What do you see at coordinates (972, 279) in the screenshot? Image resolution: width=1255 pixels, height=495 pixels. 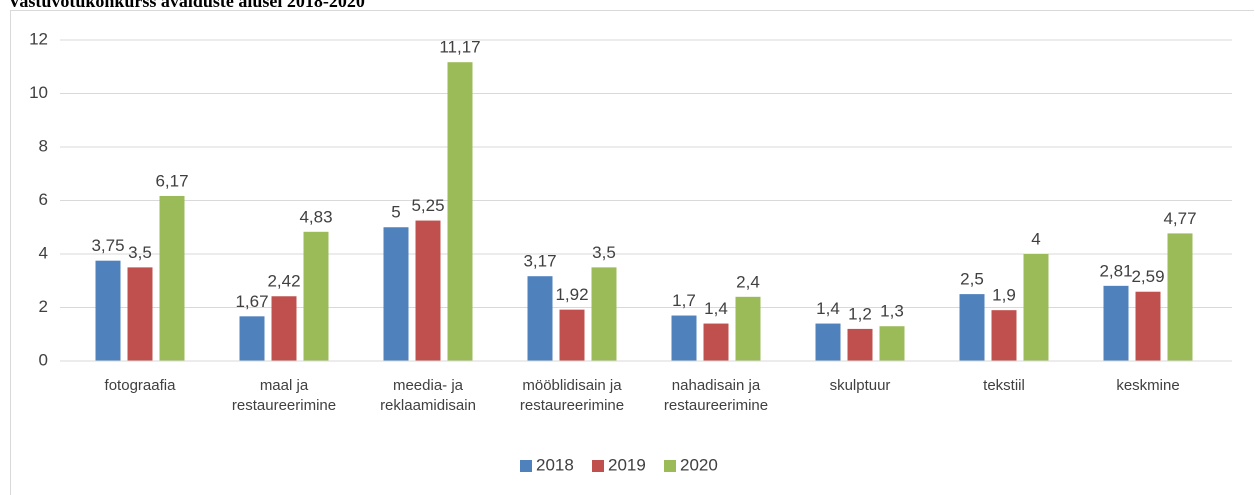 I see `data-label: 2,5` at bounding box center [972, 279].